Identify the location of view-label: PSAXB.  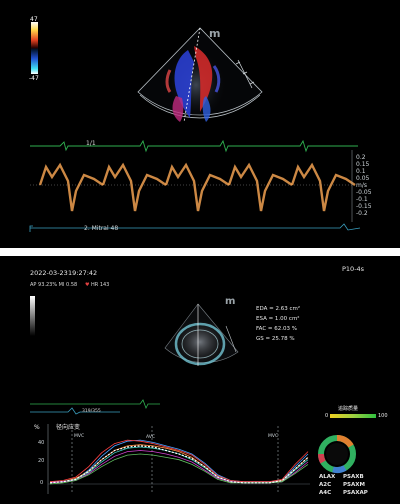
(353, 477).